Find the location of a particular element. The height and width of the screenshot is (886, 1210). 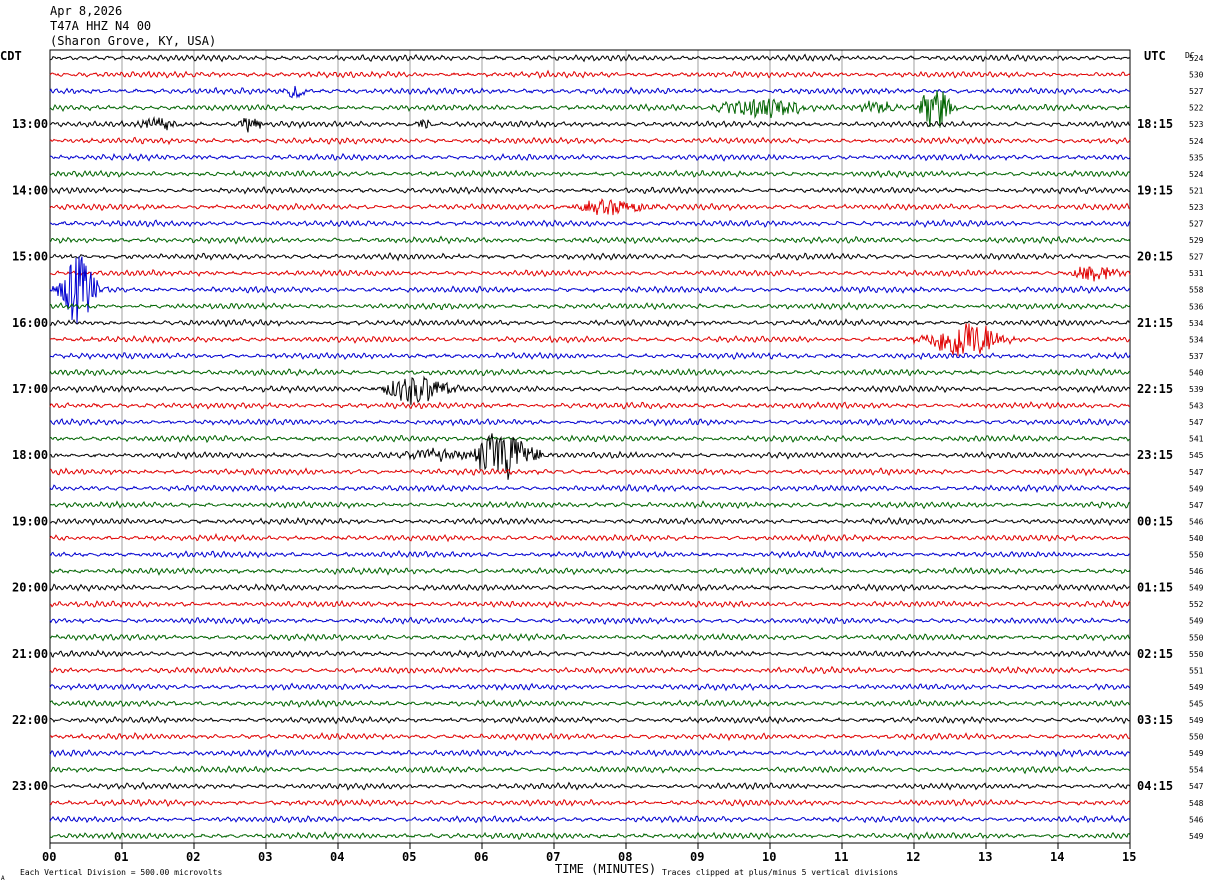

utc-hour-label: 02:15 is located at coordinates (1155, 654).